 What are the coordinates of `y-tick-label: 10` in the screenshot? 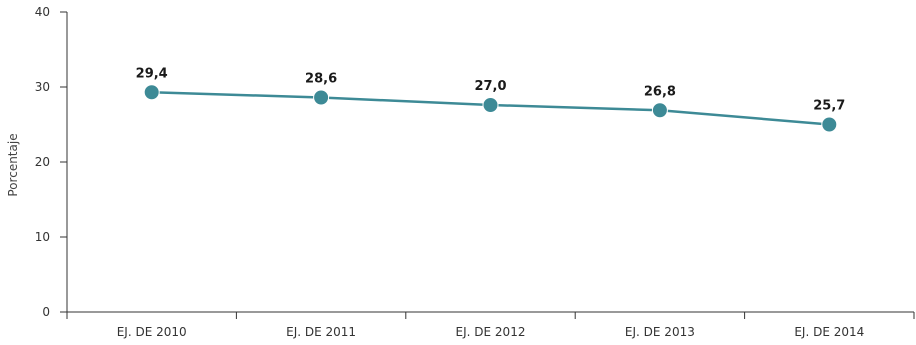 It's located at (42, 237).